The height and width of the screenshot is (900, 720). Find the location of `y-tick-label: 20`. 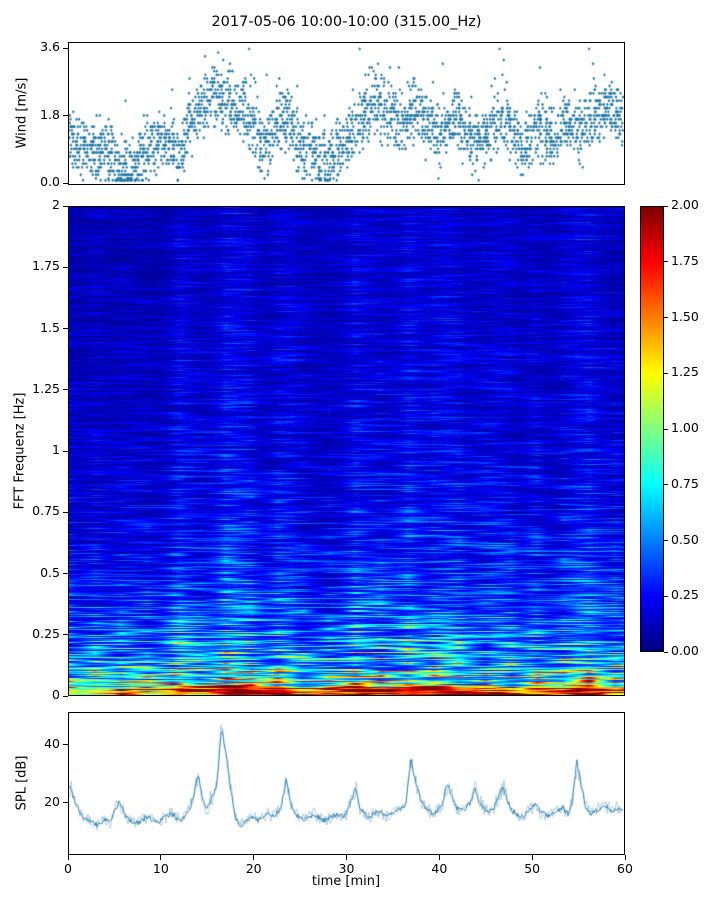

y-tick-label: 20 is located at coordinates (52, 801).